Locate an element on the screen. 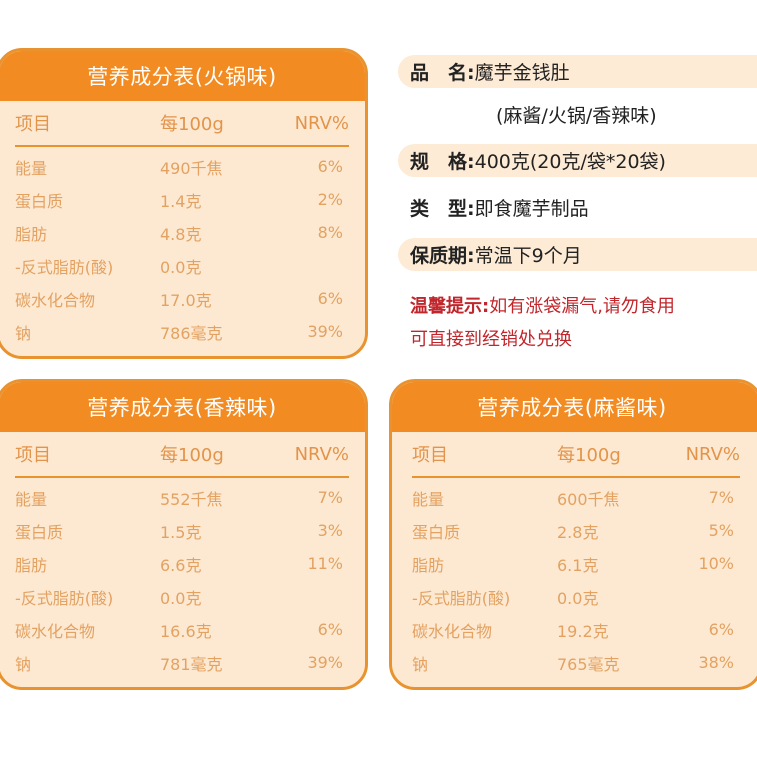 The height and width of the screenshot is (757, 757). row-nrv: 38% is located at coordinates (716, 662).